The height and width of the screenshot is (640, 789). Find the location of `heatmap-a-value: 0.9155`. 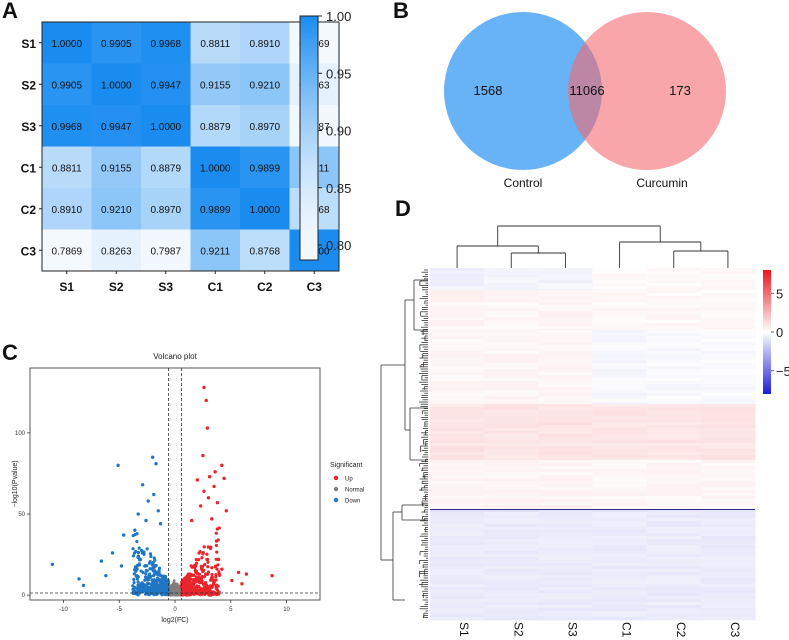

heatmap-a-value: 0.9155 is located at coordinates (215, 85).